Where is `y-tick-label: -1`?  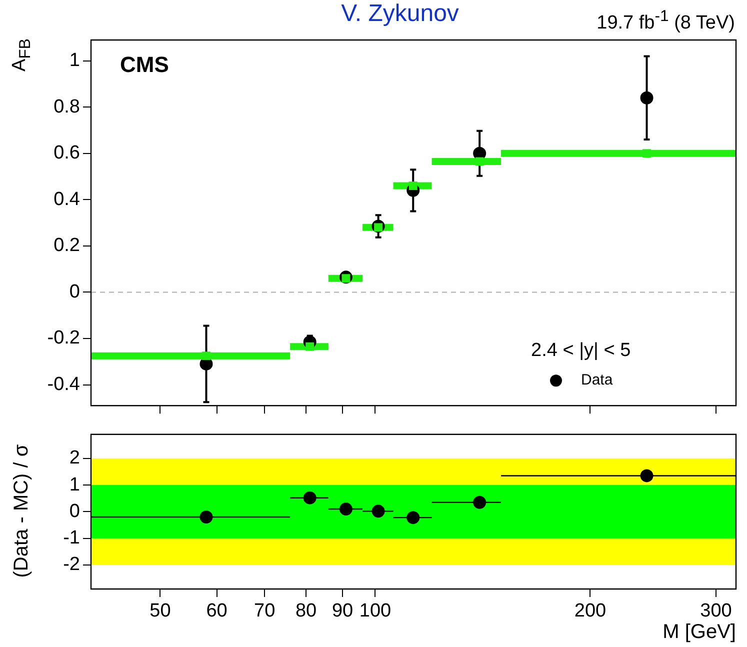 y-tick-label: -1 is located at coordinates (71, 538).